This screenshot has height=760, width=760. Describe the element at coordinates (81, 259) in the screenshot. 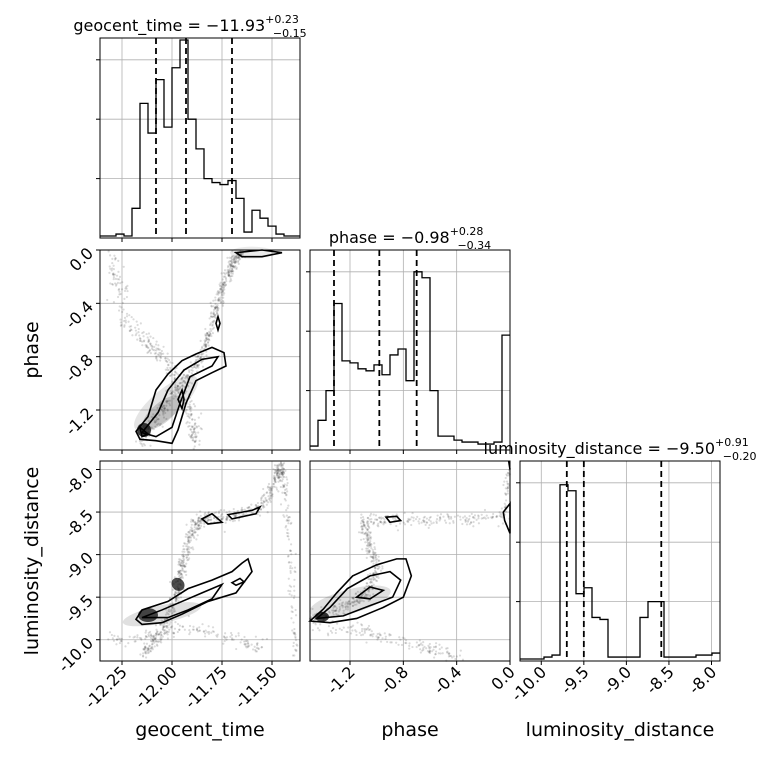

I see `y-tick-label: 0.0` at that location.